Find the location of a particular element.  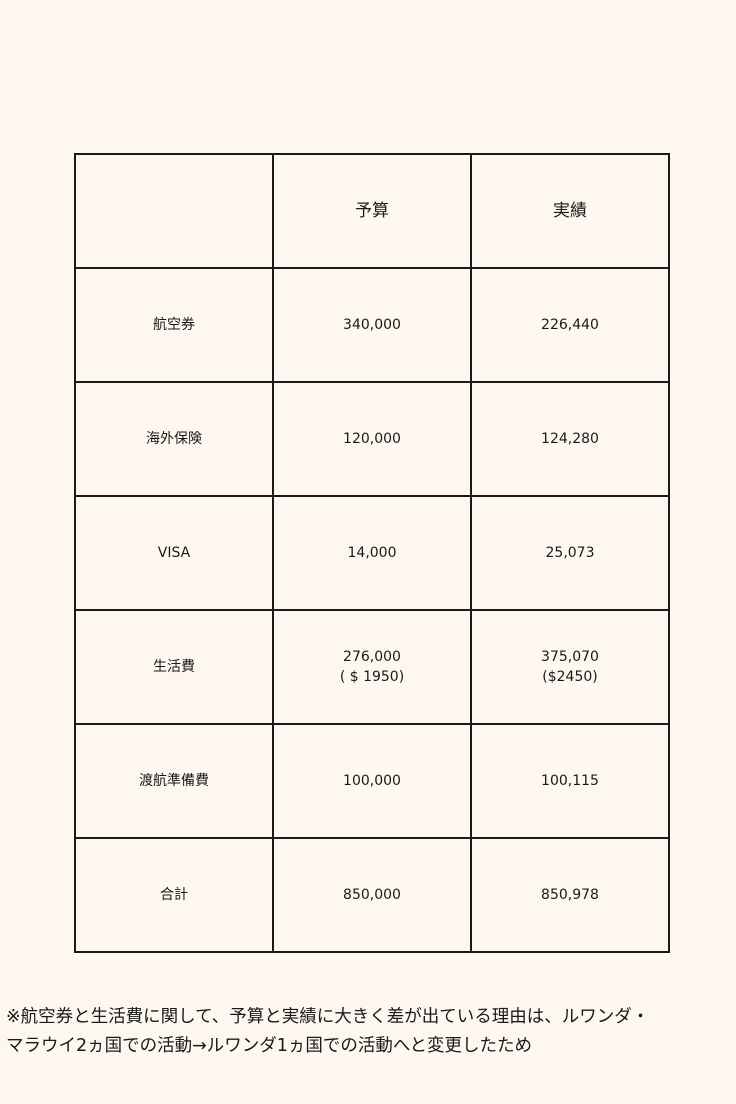

budget-cell: 340,000 is located at coordinates (372, 325).